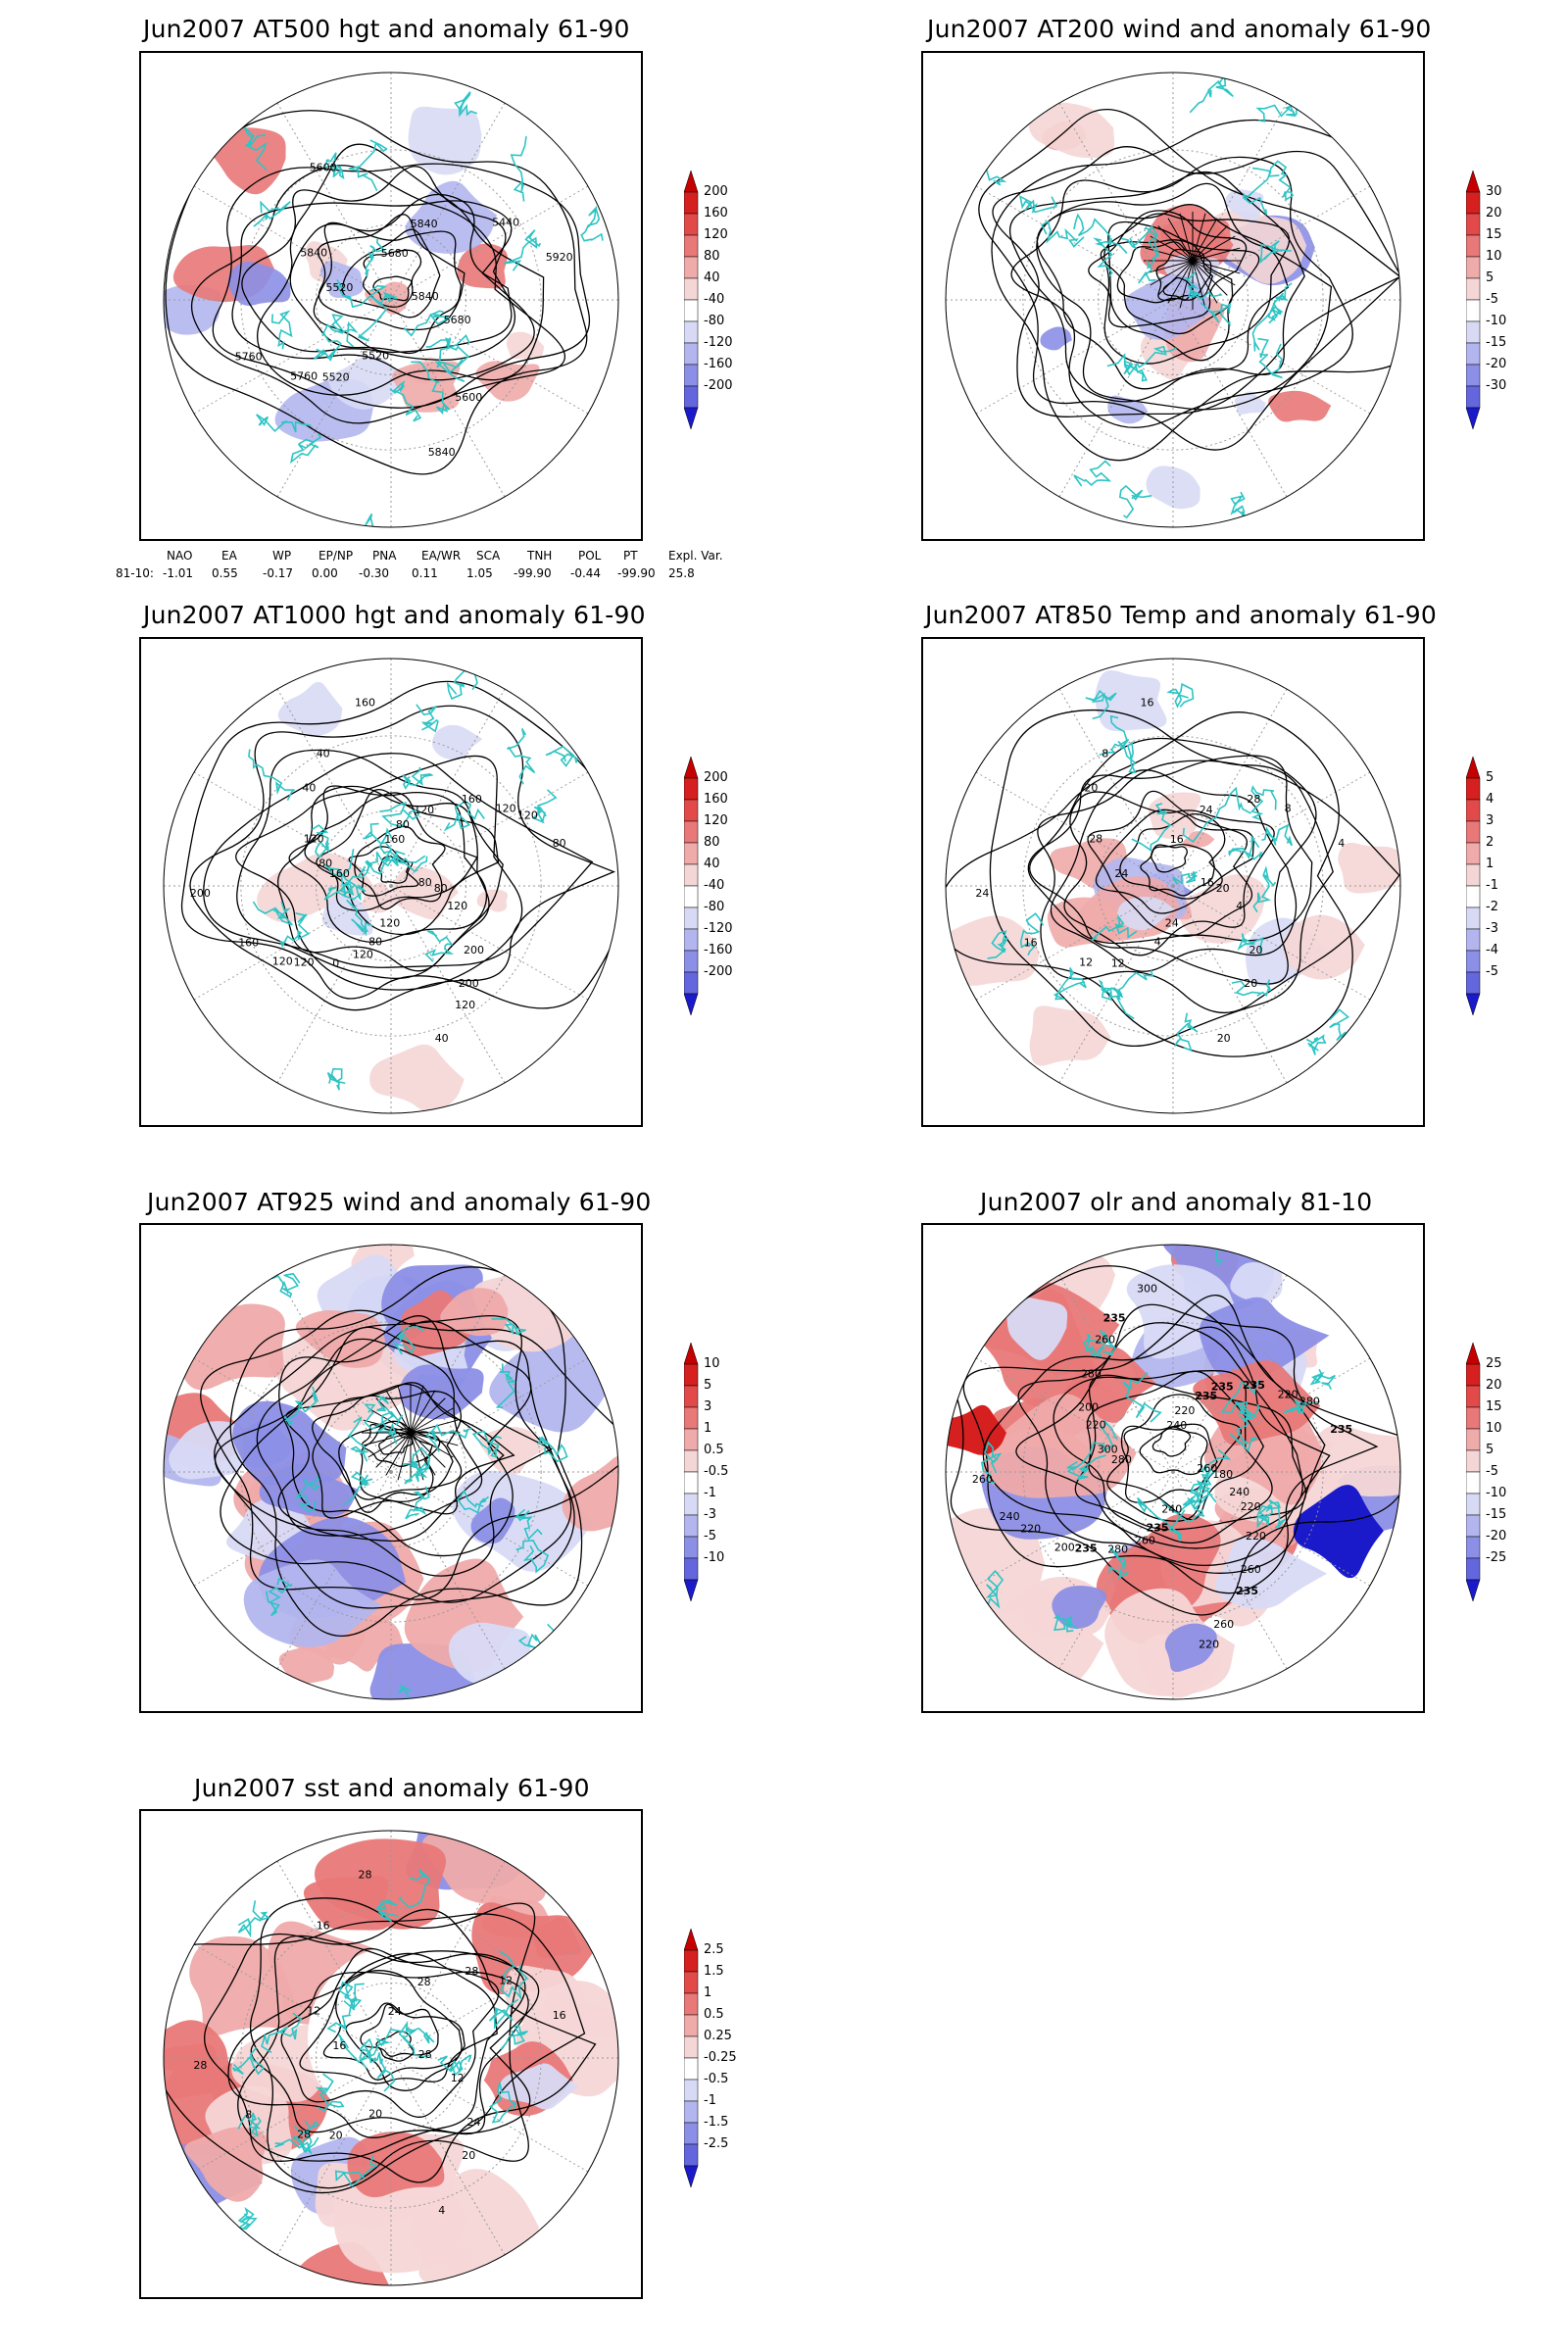  I want to click on teleconnection-header: TNH, so click(540, 556).